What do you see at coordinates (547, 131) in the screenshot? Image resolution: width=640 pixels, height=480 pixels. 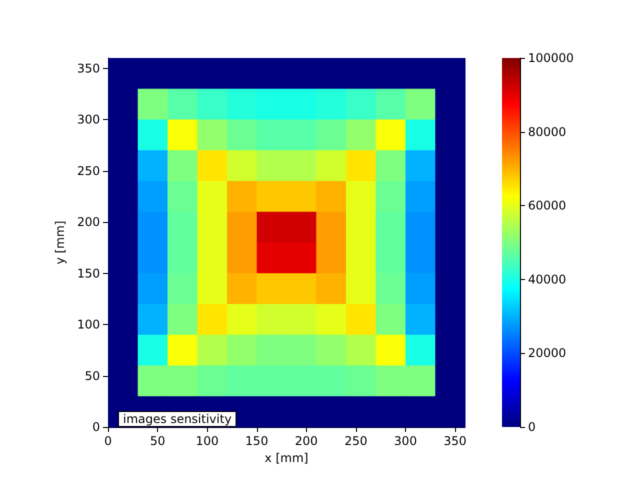 I see `color-bar-label: 80000` at bounding box center [547, 131].